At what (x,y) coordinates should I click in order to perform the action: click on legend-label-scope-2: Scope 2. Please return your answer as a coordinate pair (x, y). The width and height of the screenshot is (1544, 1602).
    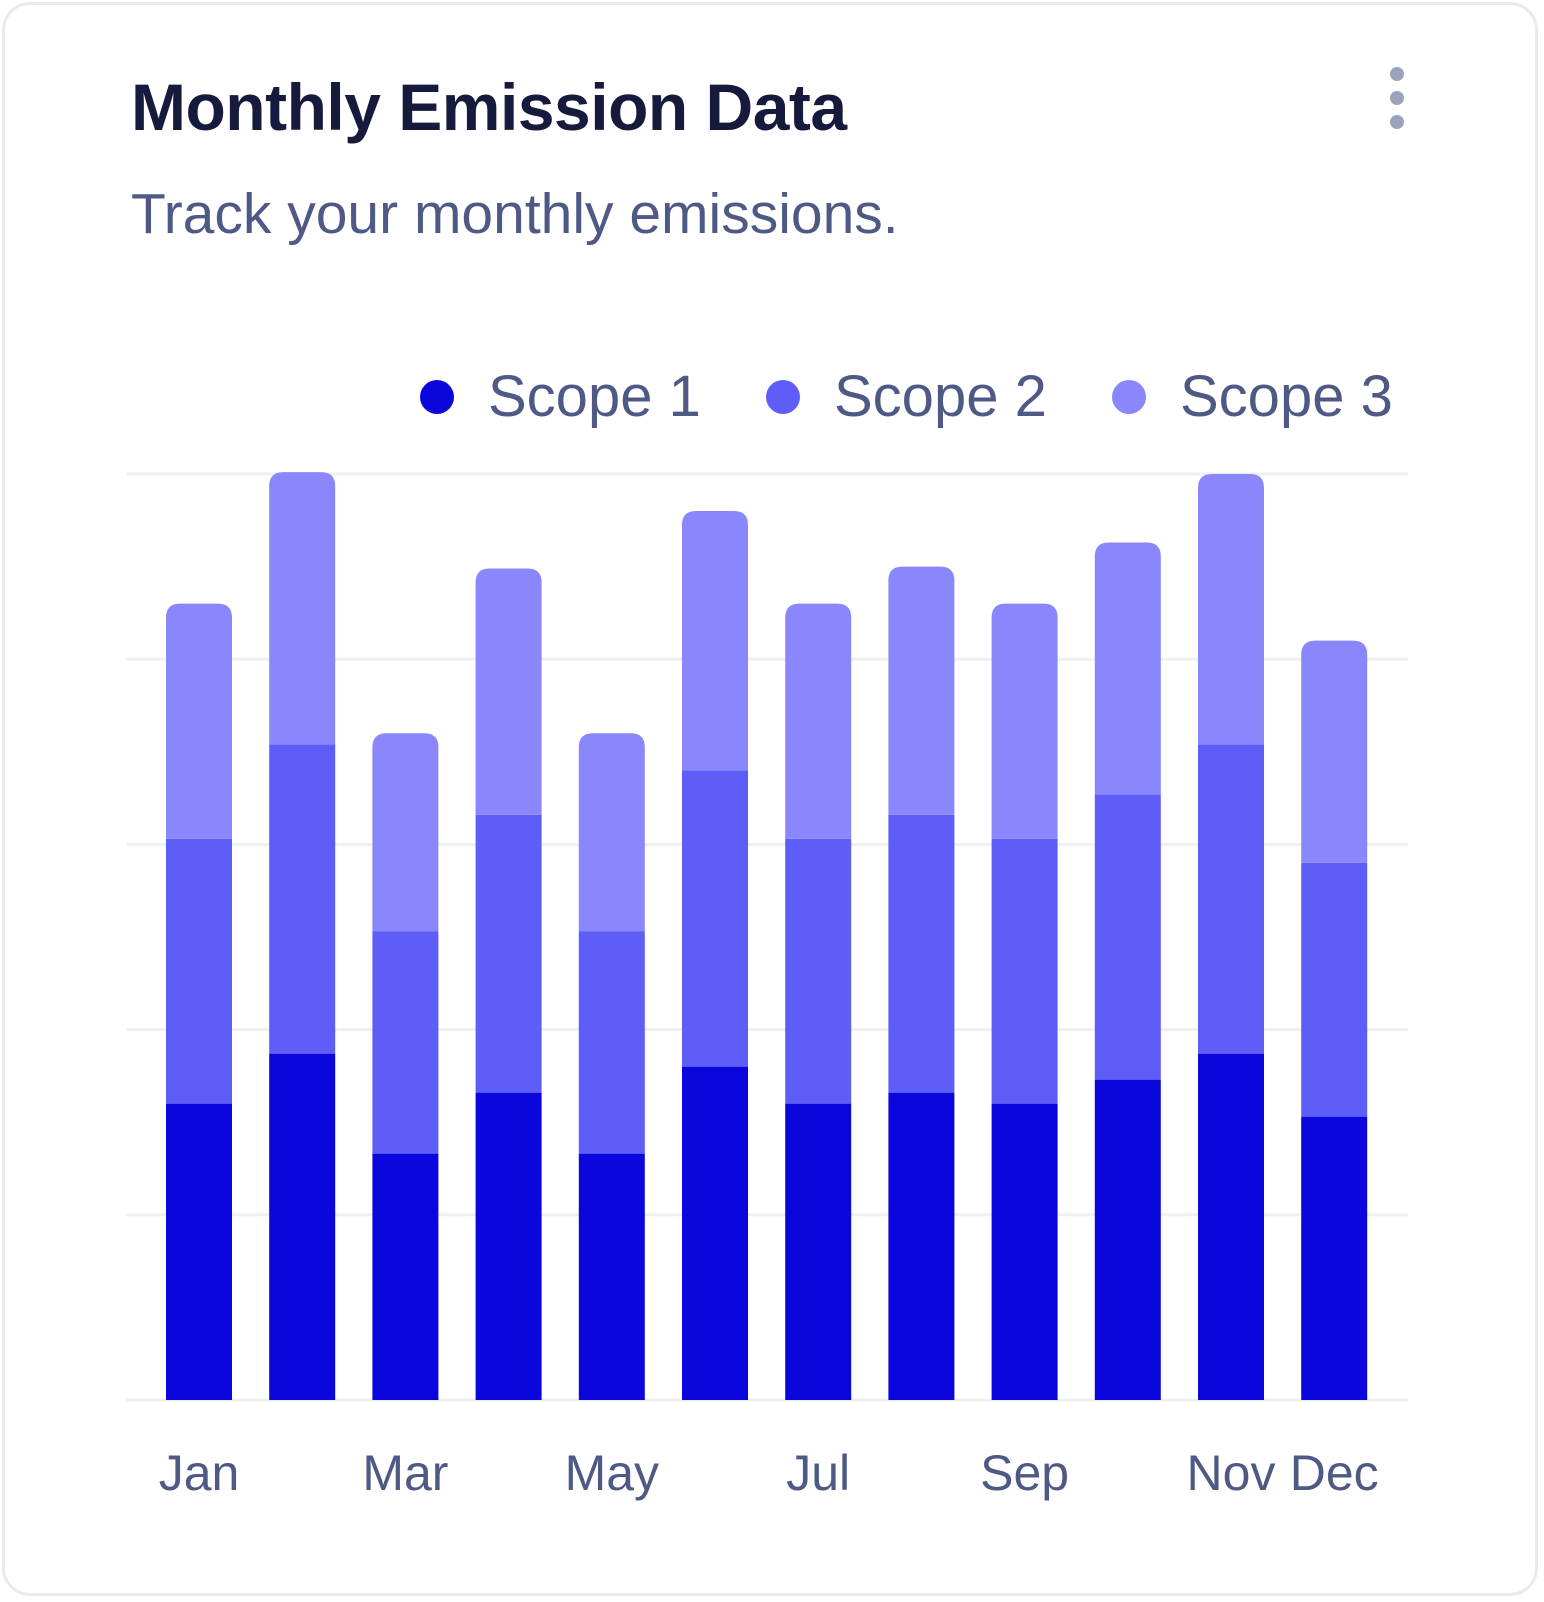
    Looking at the image, I should click on (940, 396).